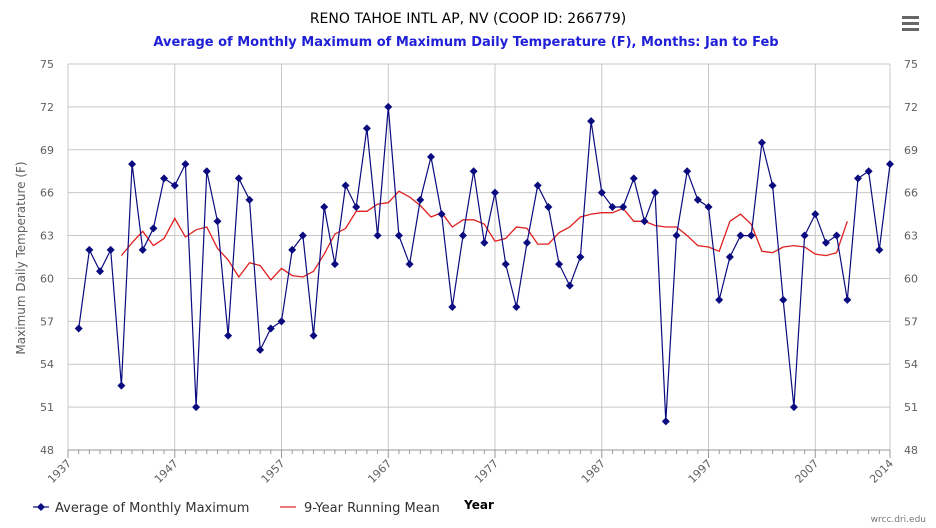 The height and width of the screenshot is (528, 936). What do you see at coordinates (484, 242) in the screenshot?
I see `data-point-1976` at bounding box center [484, 242].